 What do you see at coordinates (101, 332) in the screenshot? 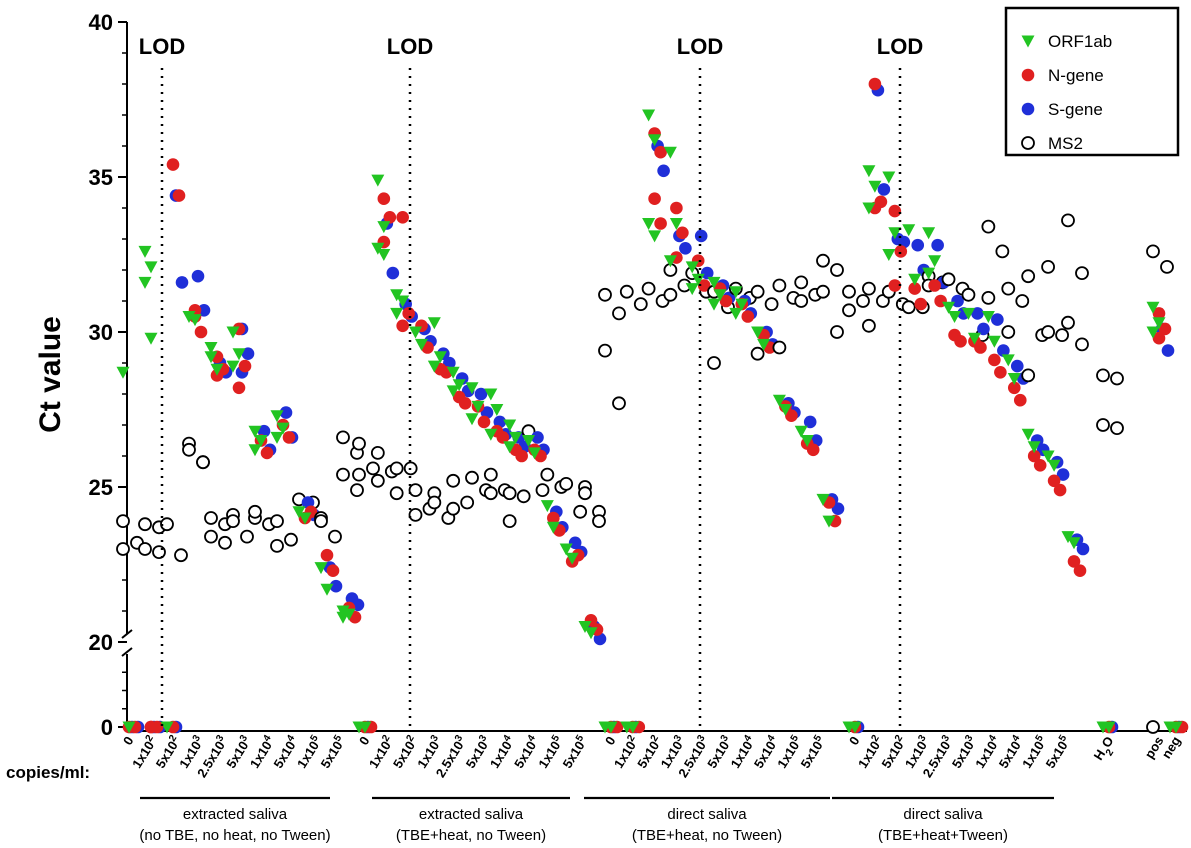
I see `y-tick-label: 30` at bounding box center [101, 332].